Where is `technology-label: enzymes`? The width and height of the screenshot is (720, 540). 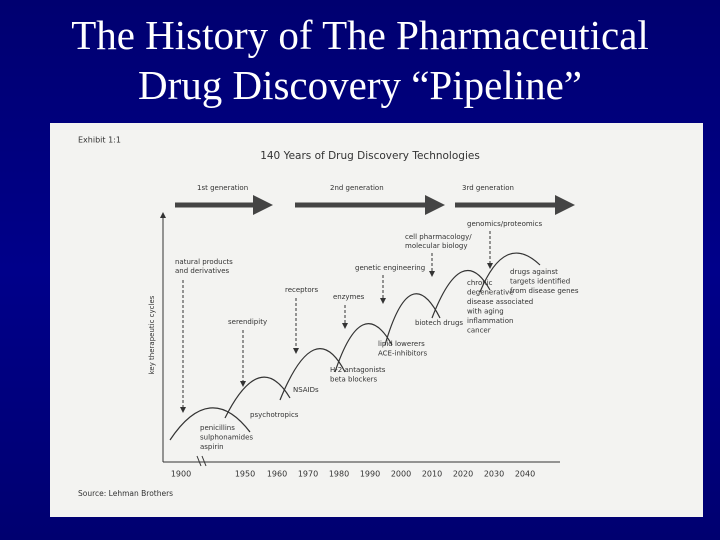
technology-label: enzymes is located at coordinates (349, 297).